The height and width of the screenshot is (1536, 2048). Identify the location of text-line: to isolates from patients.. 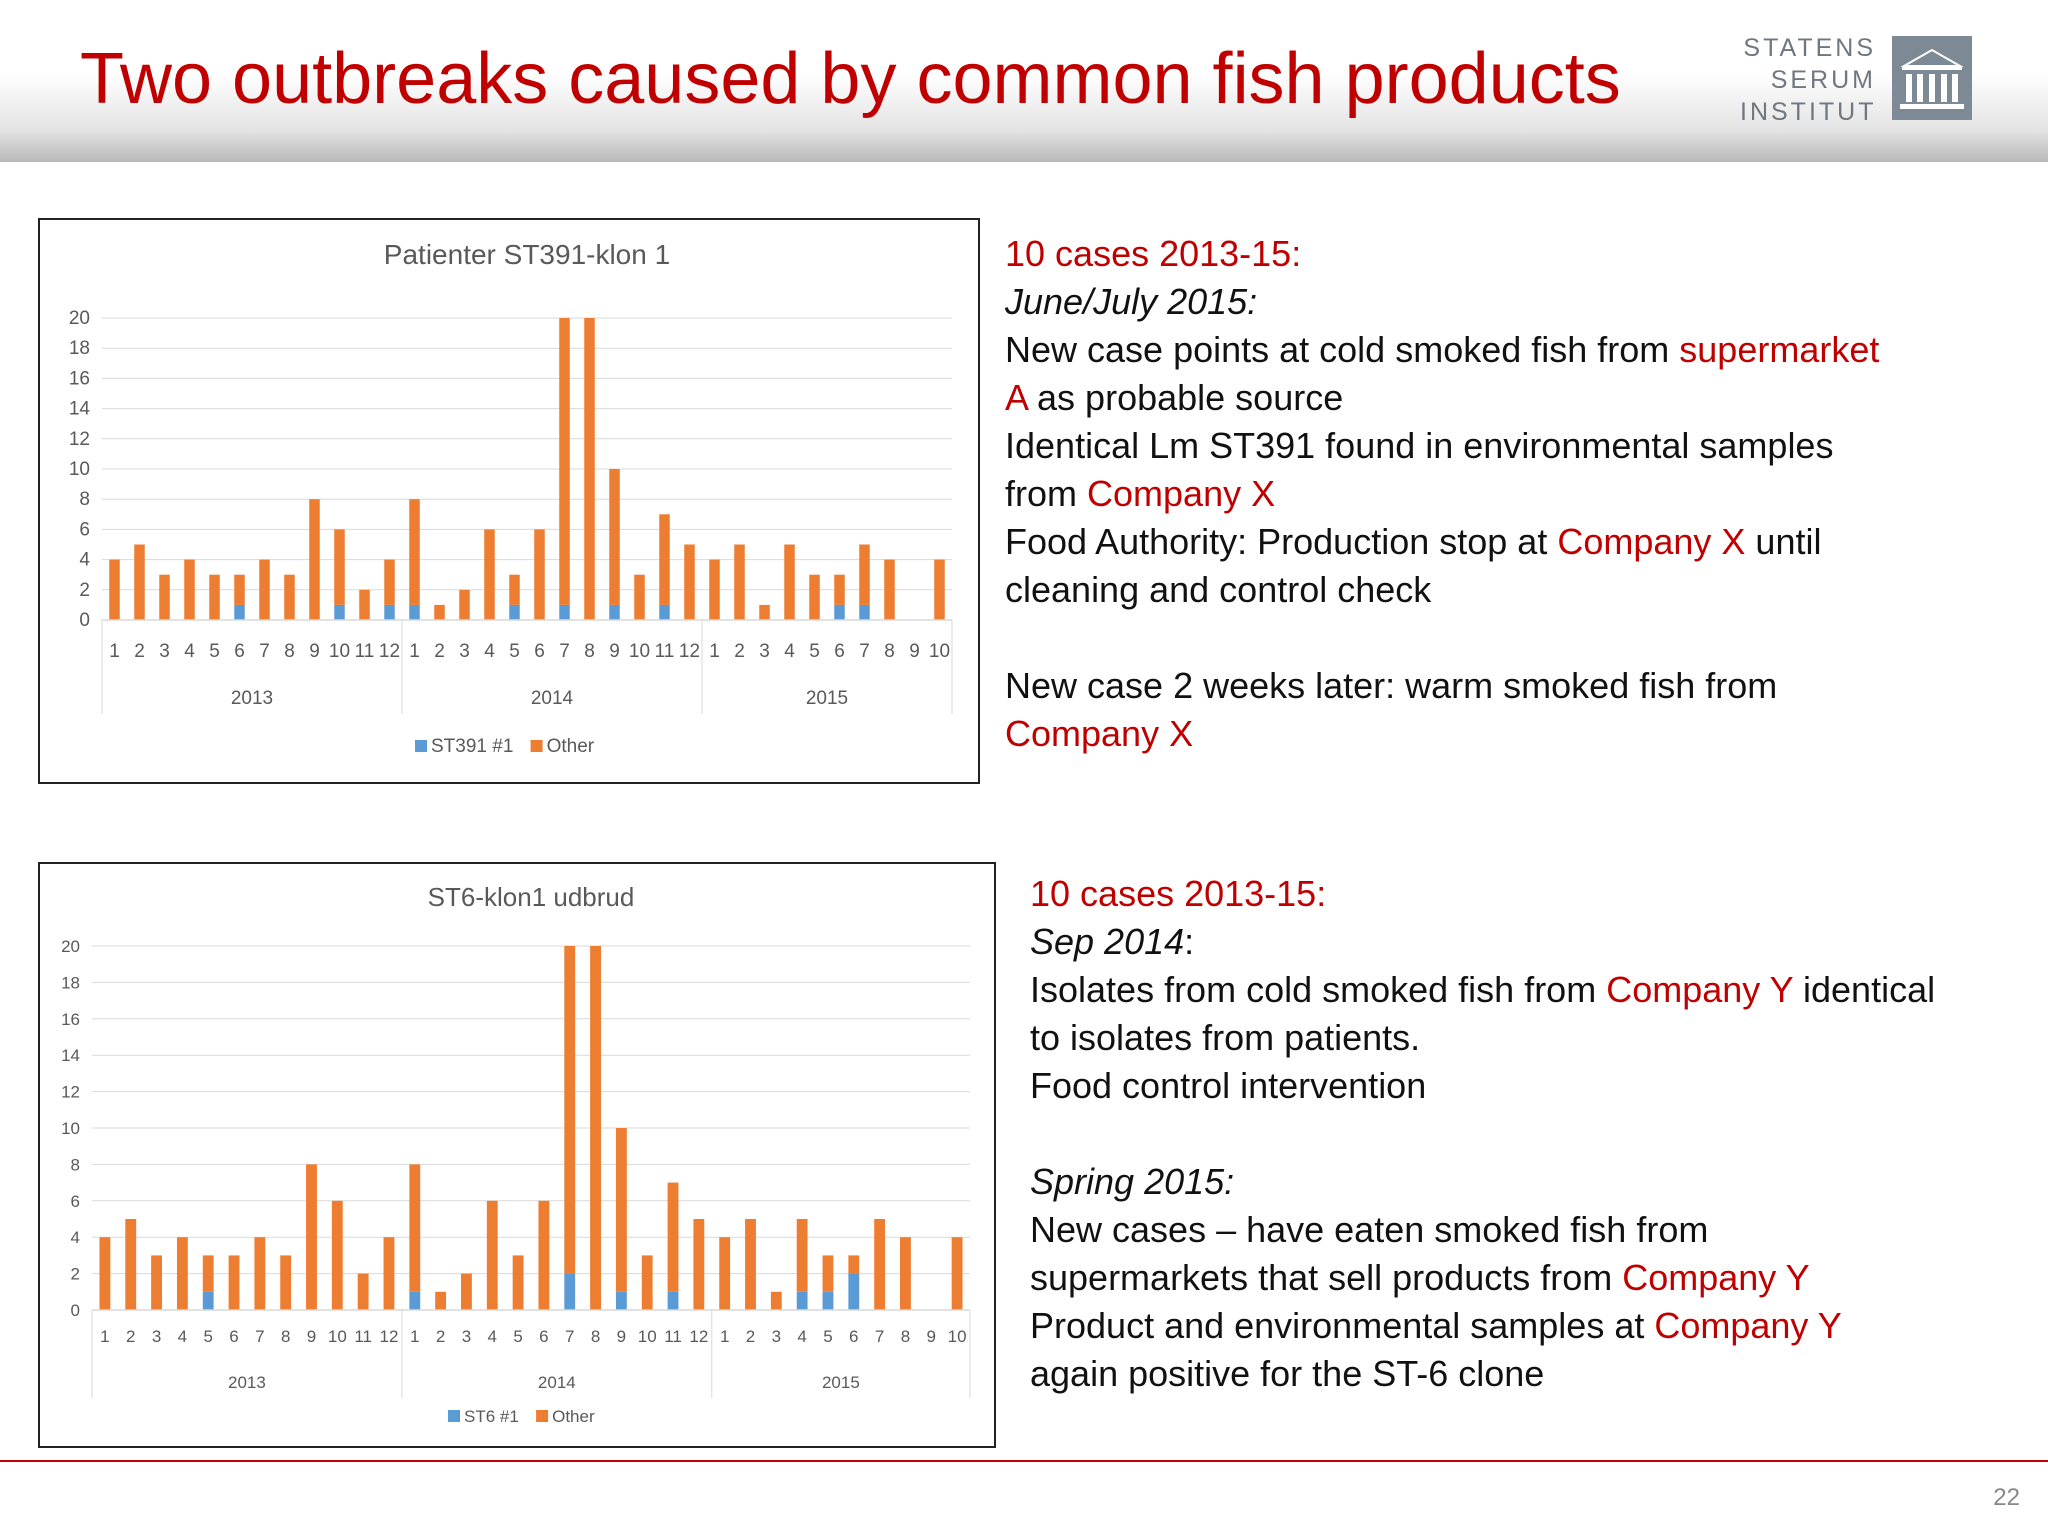
(1482, 1038).